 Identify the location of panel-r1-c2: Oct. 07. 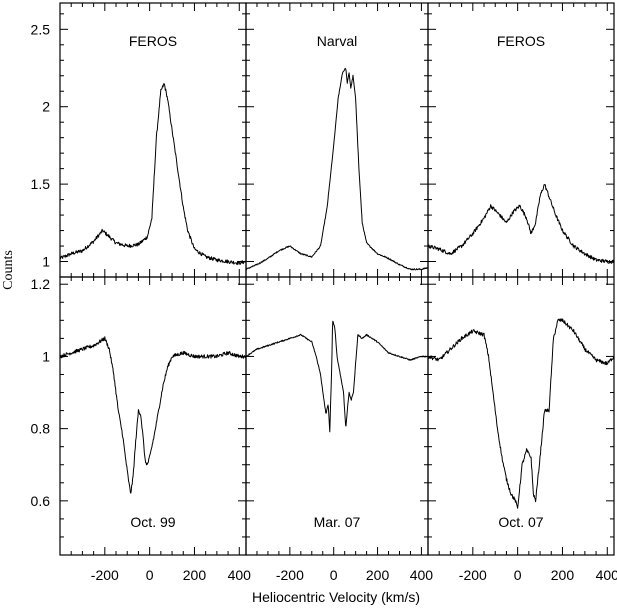
(521, 416).